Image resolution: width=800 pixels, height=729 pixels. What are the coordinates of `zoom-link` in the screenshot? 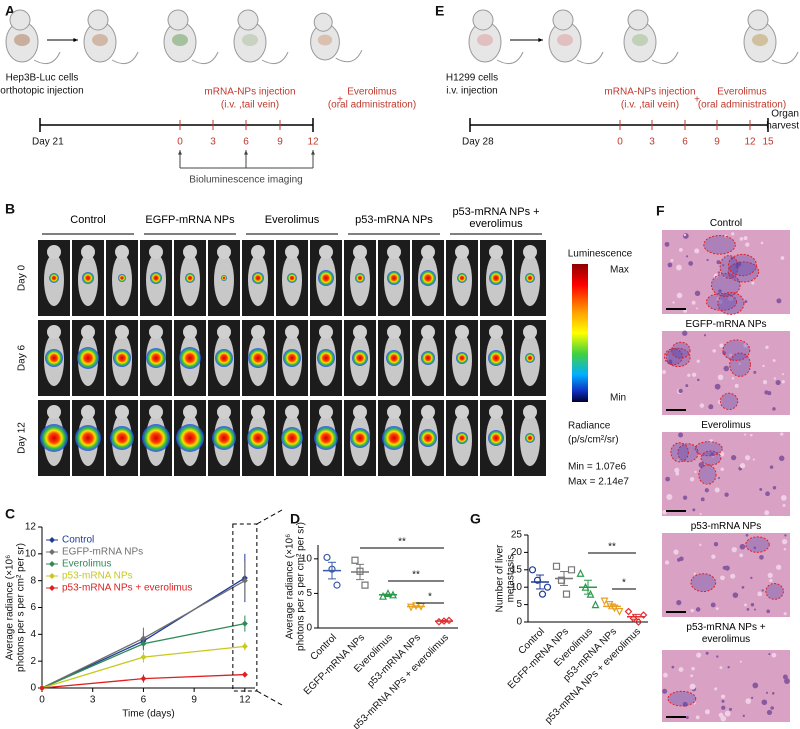 It's located at (269, 517).